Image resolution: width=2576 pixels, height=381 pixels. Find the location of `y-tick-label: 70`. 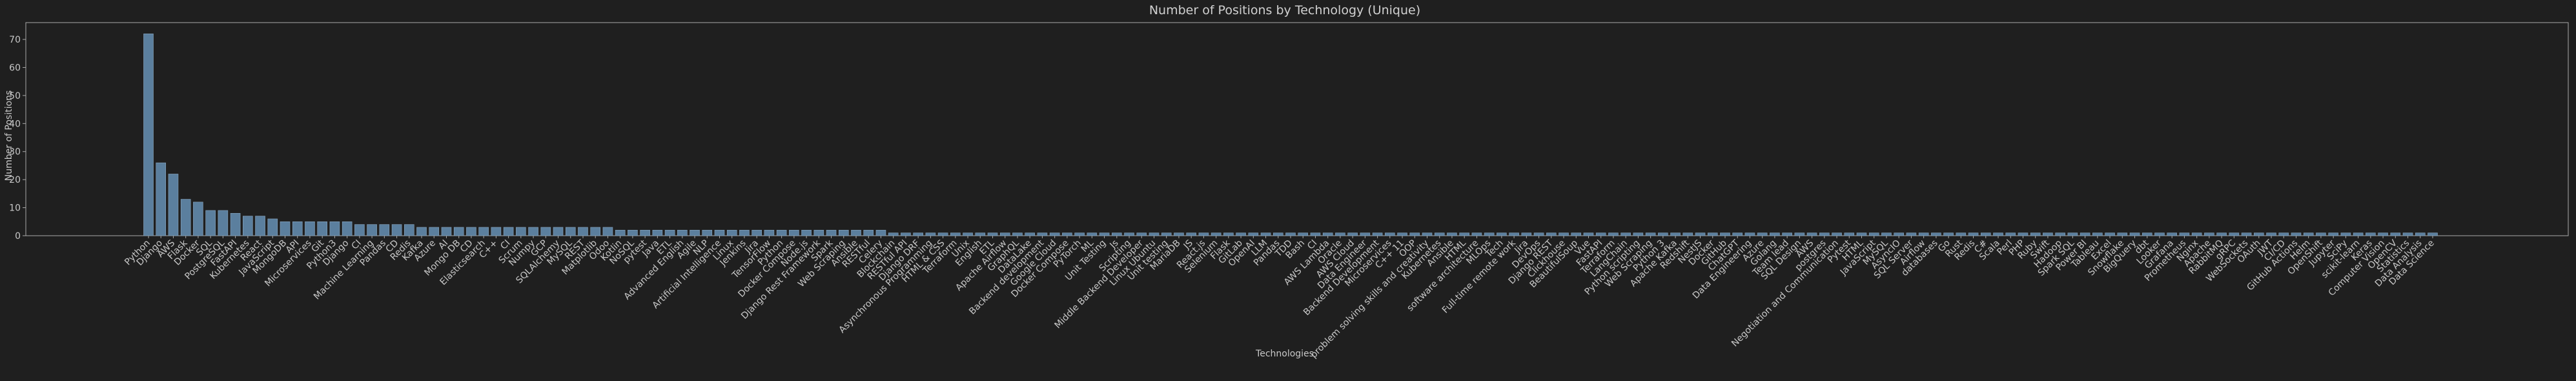

y-tick-label: 70 is located at coordinates (15, 40).